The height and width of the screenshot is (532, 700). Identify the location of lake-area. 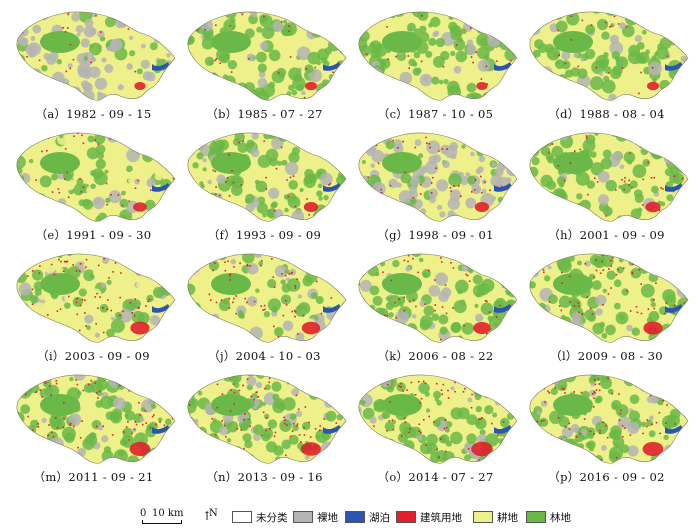
(503, 187).